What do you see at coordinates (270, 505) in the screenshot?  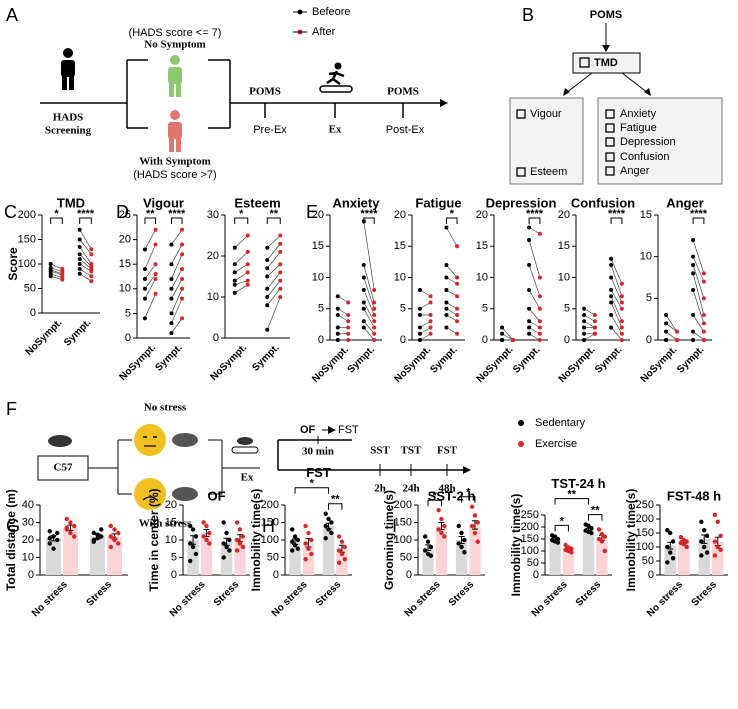 I see `y-tick-label: 200` at bounding box center [270, 505].